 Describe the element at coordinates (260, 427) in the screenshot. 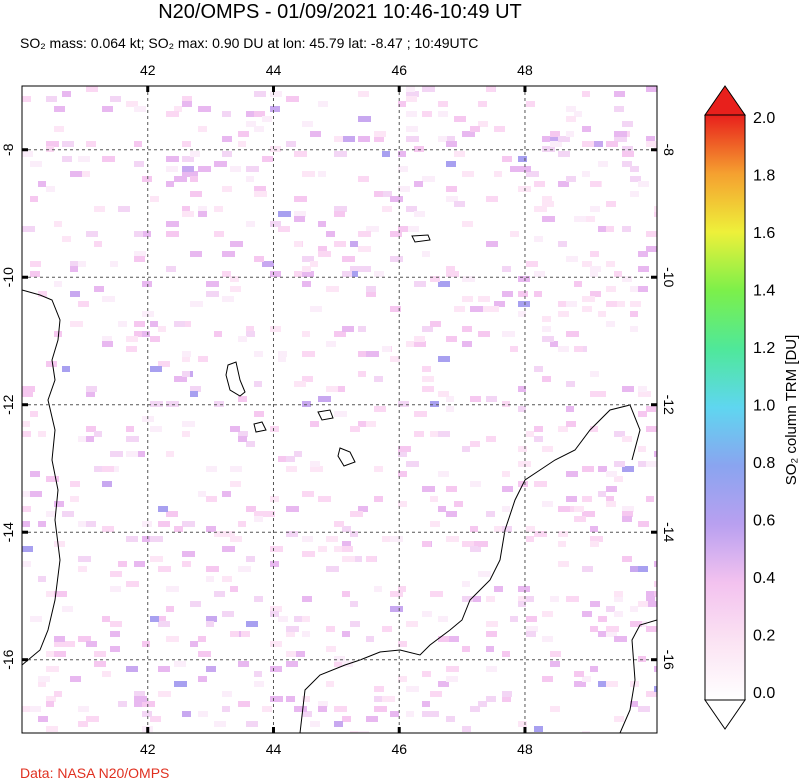

I see `coastline` at that location.